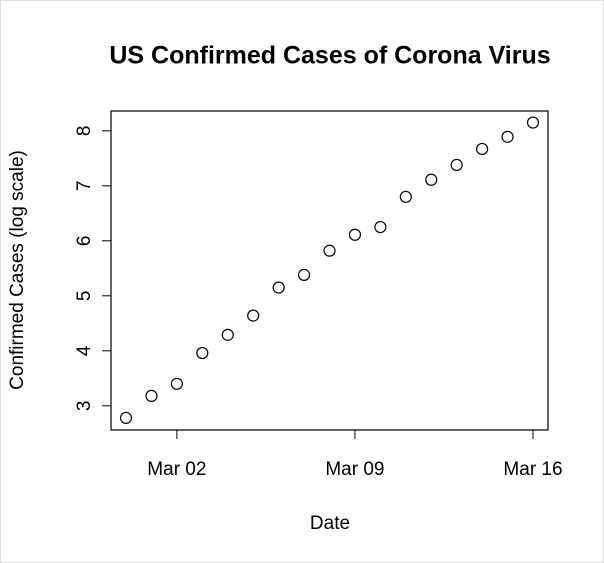  What do you see at coordinates (17, 270) in the screenshot?
I see `y-axis-label: Confirmed Cases (log scale)` at bounding box center [17, 270].